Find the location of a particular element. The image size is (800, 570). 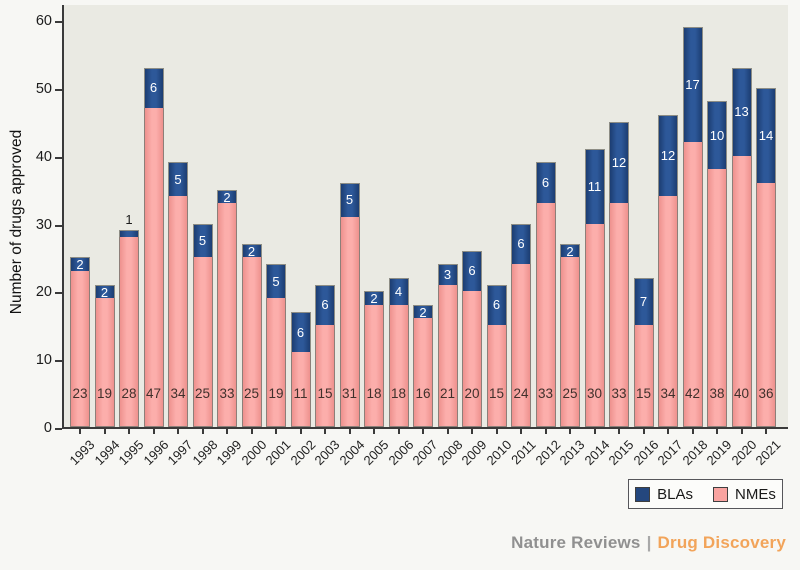

nme-value-label: 40 is located at coordinates (741, 393).